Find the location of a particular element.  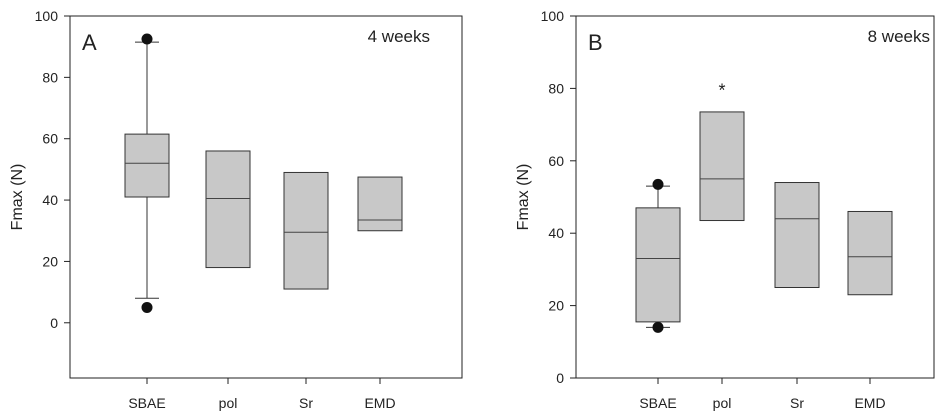

panel-letter: B is located at coordinates (595, 42).